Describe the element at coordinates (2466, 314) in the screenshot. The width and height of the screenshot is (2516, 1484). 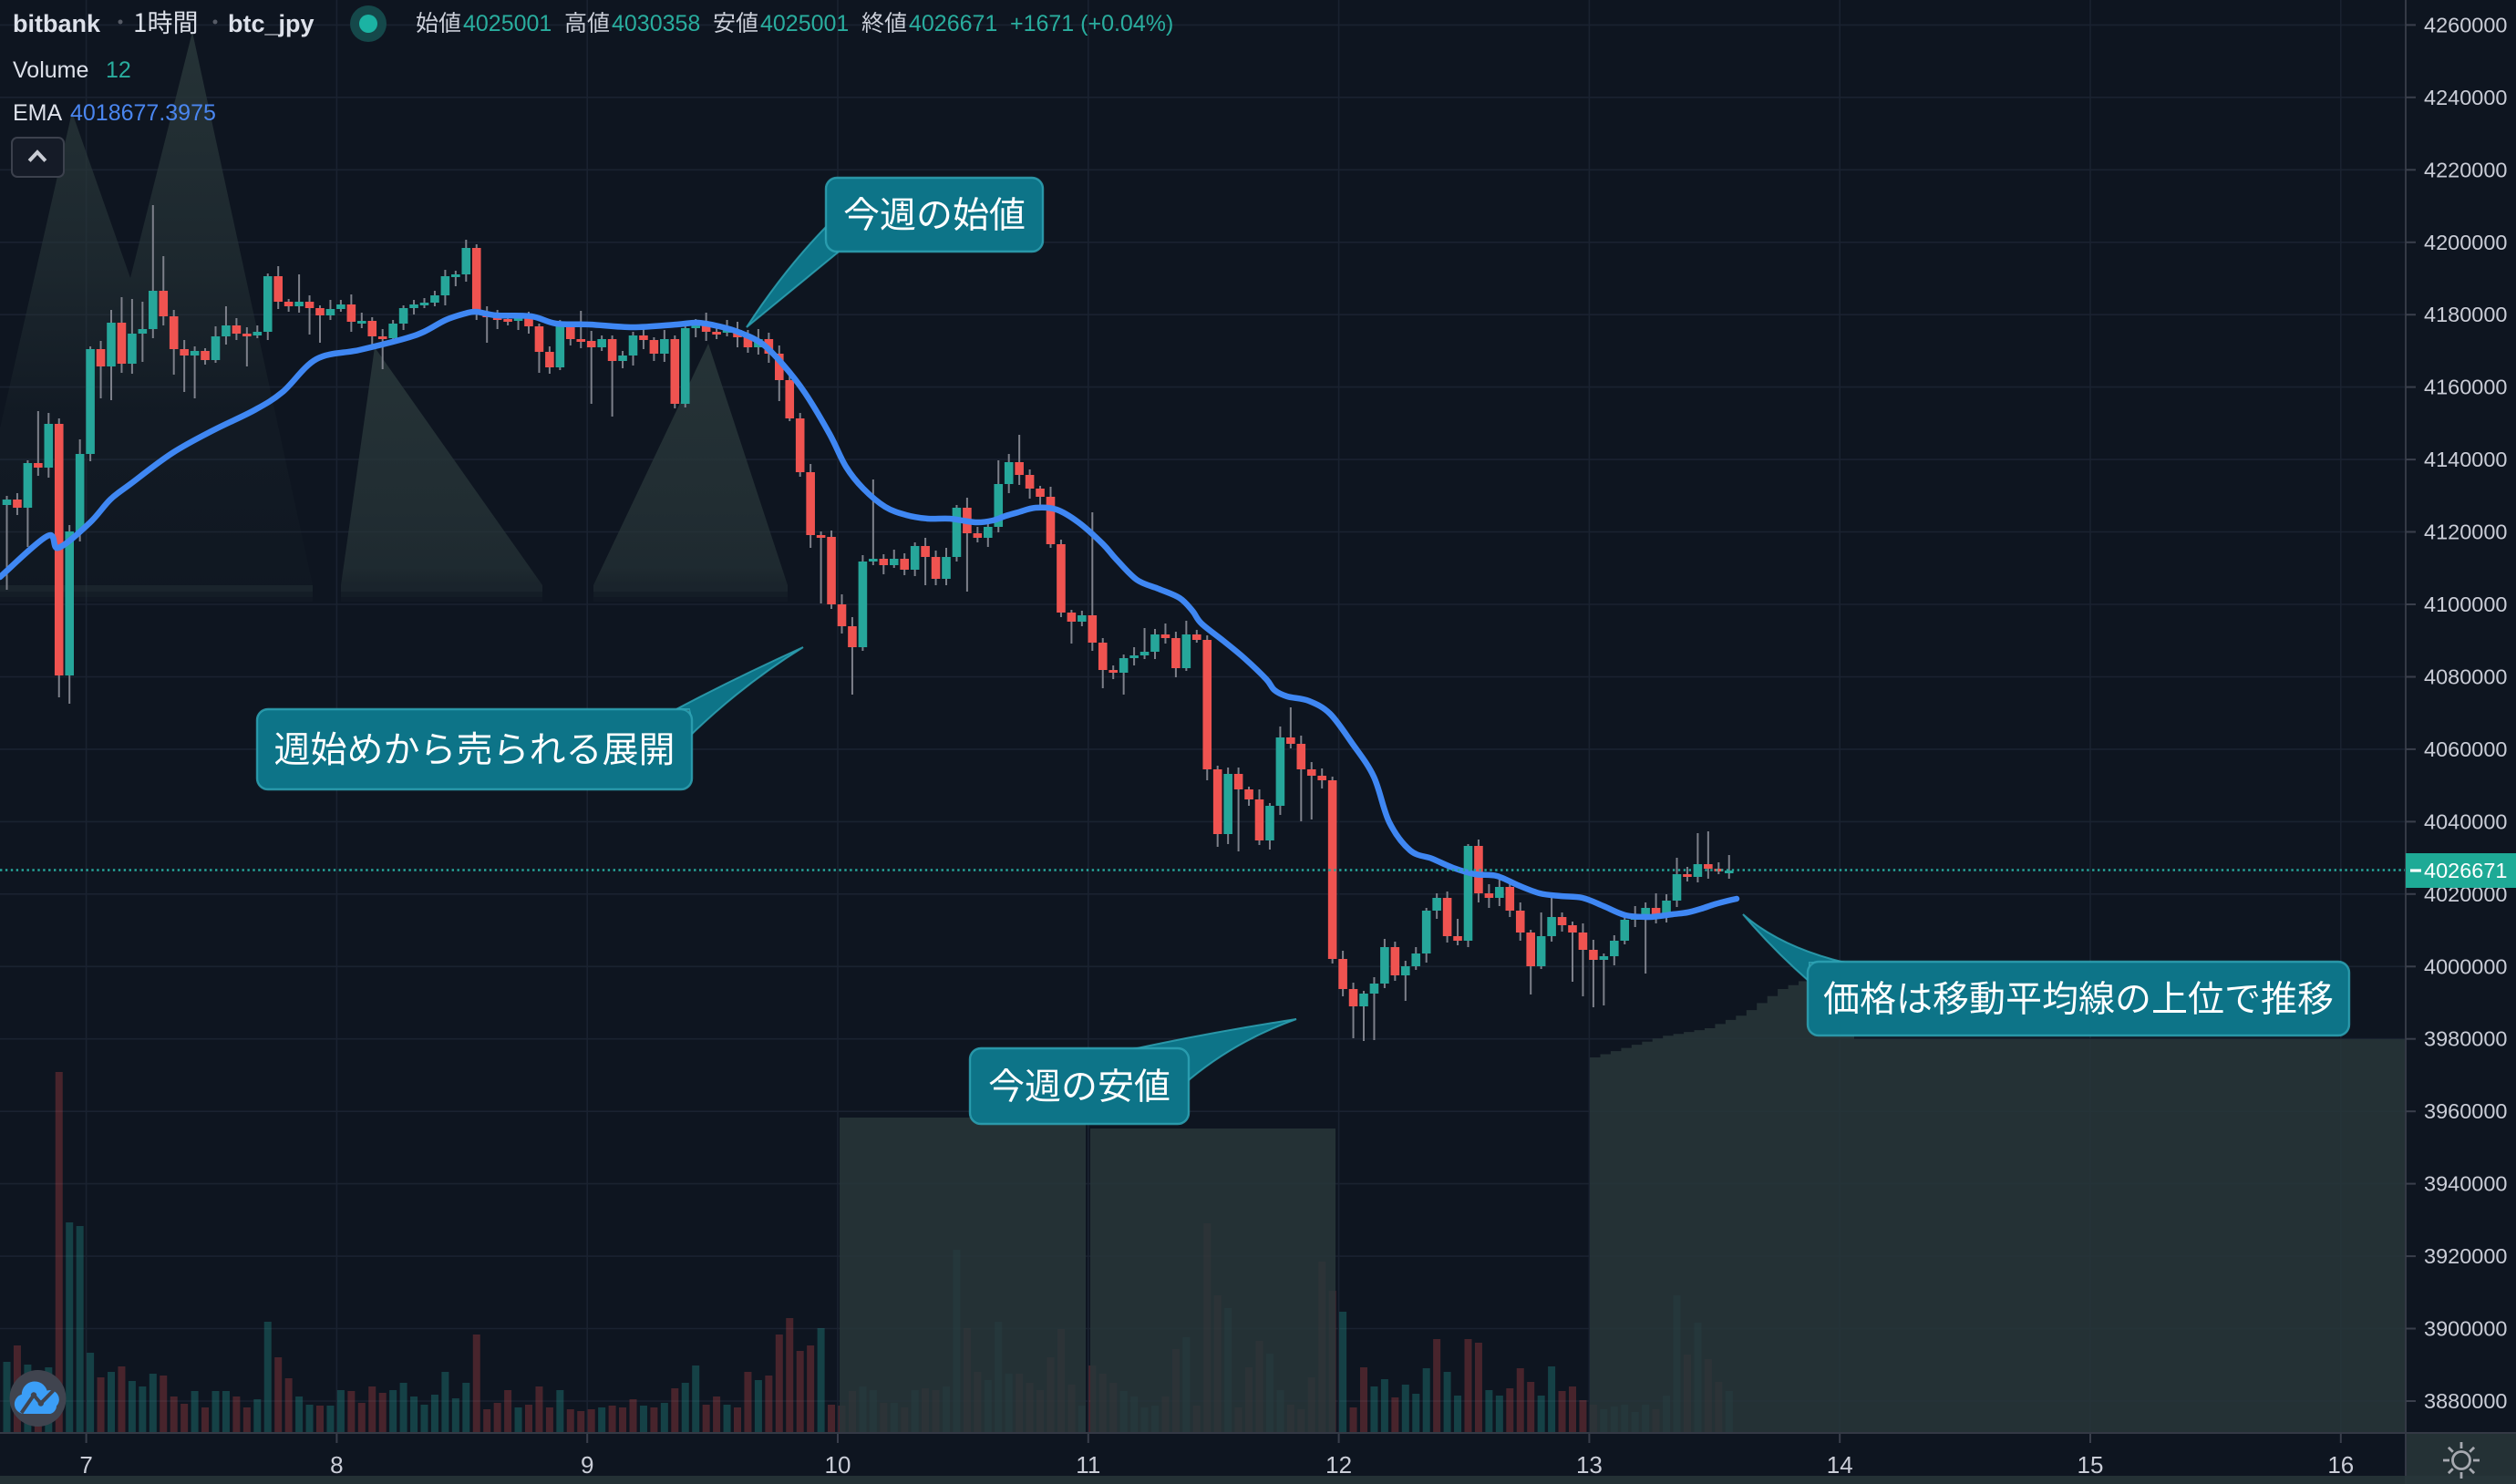
I see `svg-text: 4180000` at that location.